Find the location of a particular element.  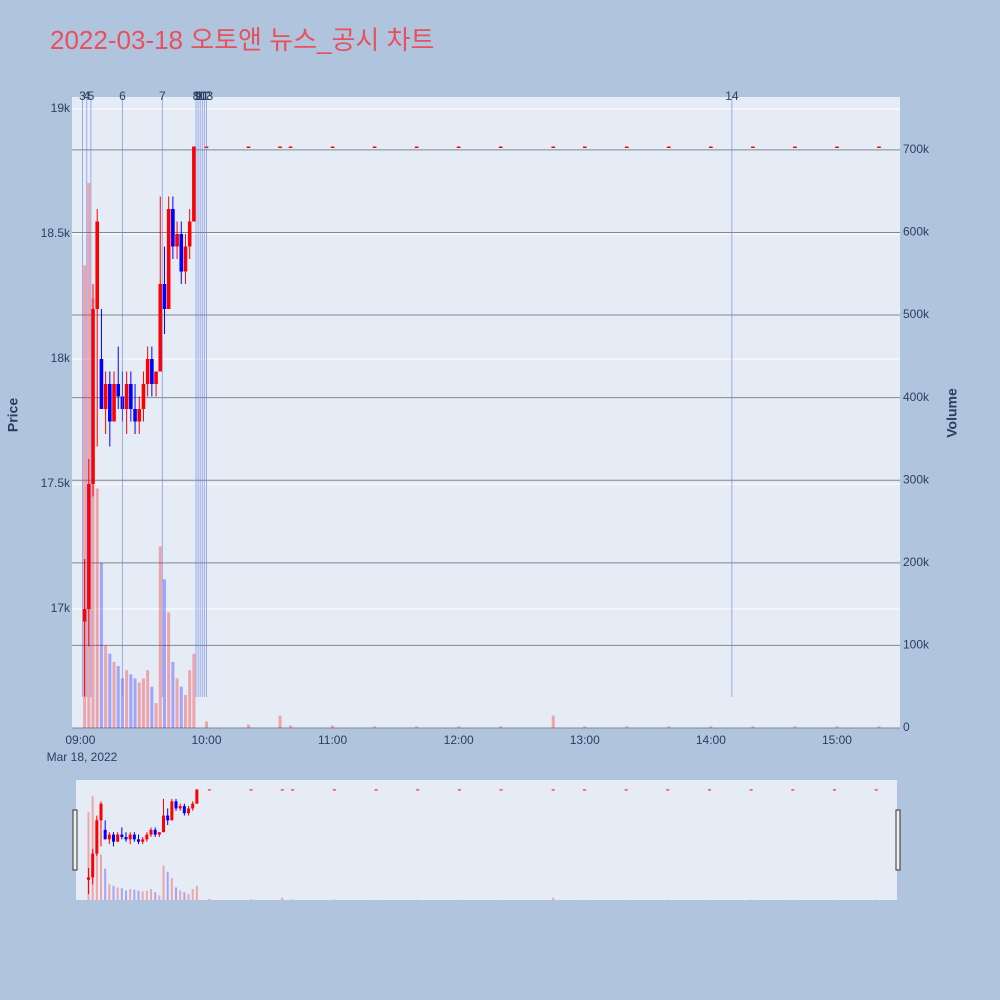

news-label: 5 is located at coordinates (91, 96).